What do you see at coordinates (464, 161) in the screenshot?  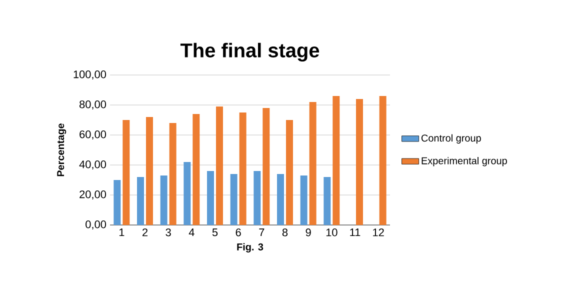 I see `legend-label: Experimental group` at bounding box center [464, 161].